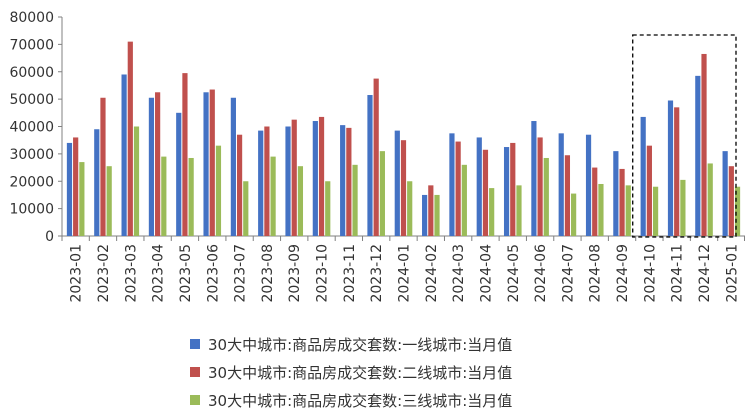  What do you see at coordinates (360, 344) in the screenshot?
I see `legend-label-series-1: 30大中城市:商品房成交套数:一线城市:当月值` at bounding box center [360, 344].